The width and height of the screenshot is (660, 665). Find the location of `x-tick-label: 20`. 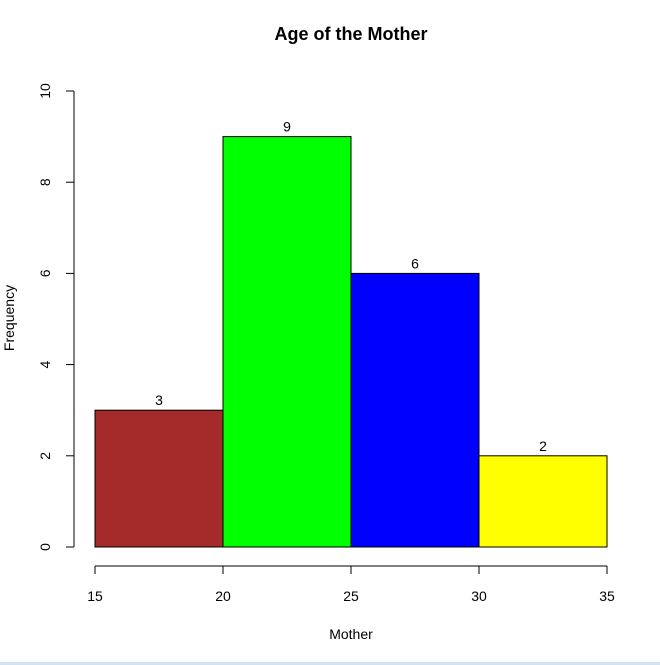

x-tick-label: 20 is located at coordinates (223, 596).